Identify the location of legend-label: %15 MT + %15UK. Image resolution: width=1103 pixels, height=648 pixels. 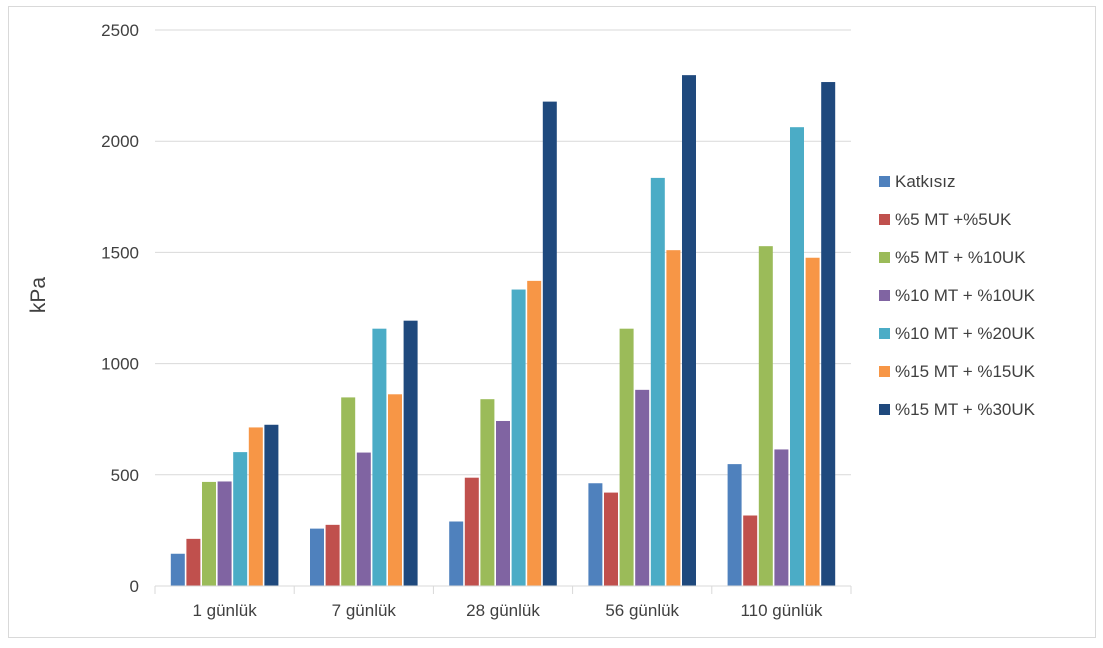
(965, 371).